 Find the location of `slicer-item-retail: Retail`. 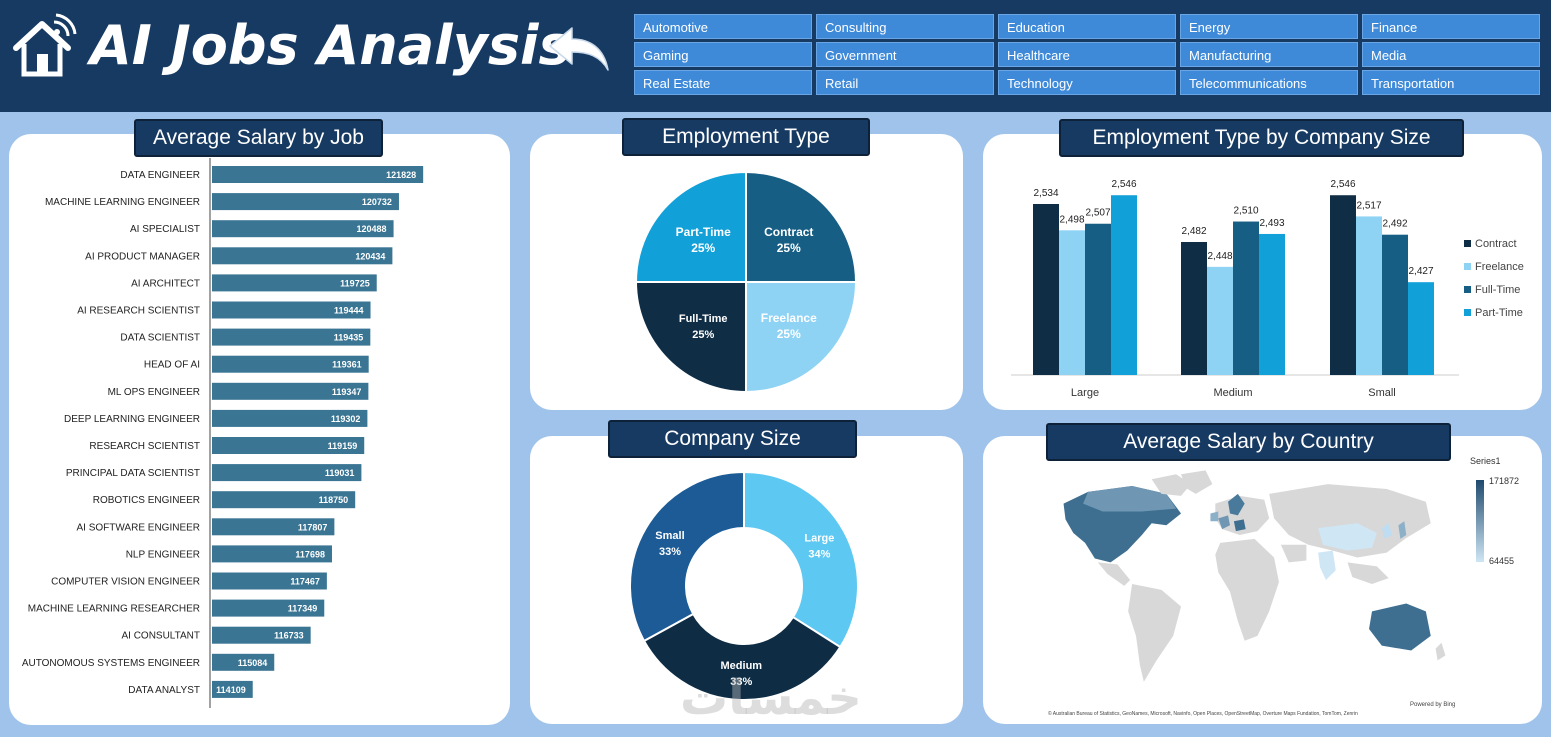

slicer-item-retail: Retail is located at coordinates (905, 82).